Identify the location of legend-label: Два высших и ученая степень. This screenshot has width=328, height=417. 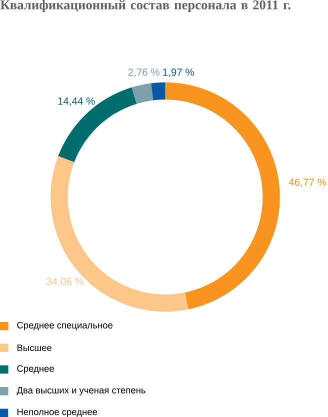
(81, 391).